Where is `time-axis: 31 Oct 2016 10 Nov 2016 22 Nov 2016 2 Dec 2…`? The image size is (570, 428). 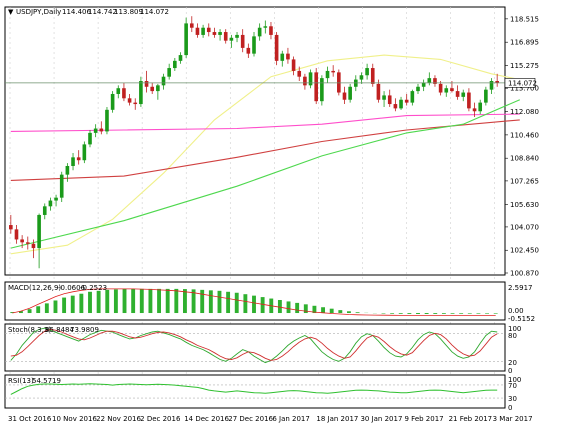 time-axis: 31 Oct 2016 10 Nov 2016 22 Nov 2016 2 Dec 2… is located at coordinates (270, 419).